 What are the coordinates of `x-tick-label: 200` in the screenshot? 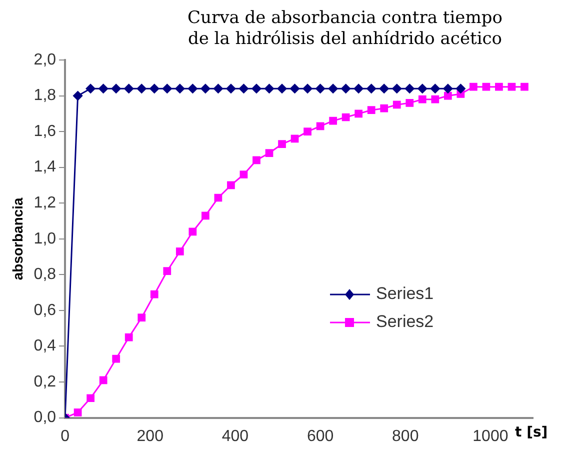 It's located at (150, 436).